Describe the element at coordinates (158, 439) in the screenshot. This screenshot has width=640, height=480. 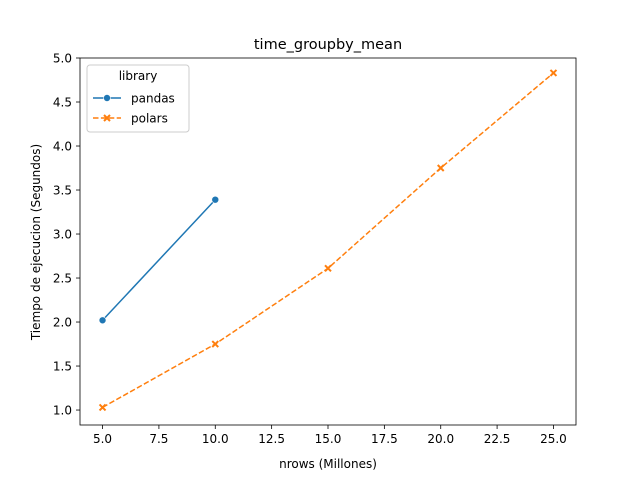
I see `x-tick-label: 7.5` at that location.